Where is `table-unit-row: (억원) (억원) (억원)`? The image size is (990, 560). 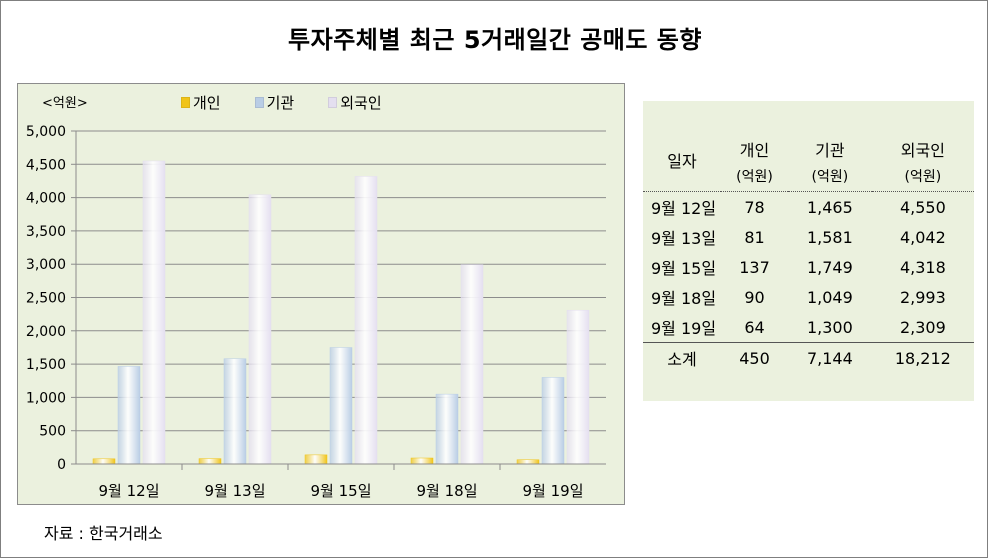 table-unit-row: (억원) (억원) (억원) is located at coordinates (808, 176).